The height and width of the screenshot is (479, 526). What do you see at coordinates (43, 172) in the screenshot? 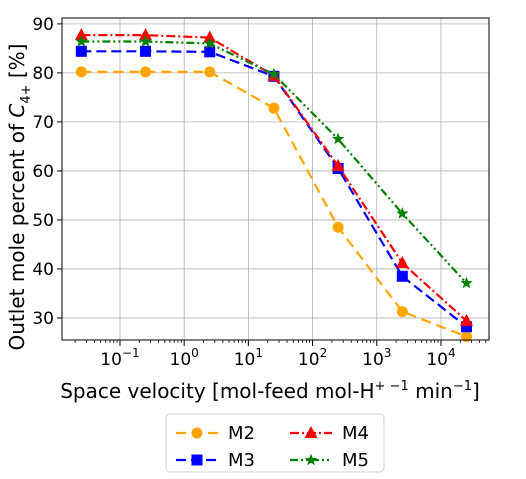
I see `y-tick-label: 60` at bounding box center [43, 172].